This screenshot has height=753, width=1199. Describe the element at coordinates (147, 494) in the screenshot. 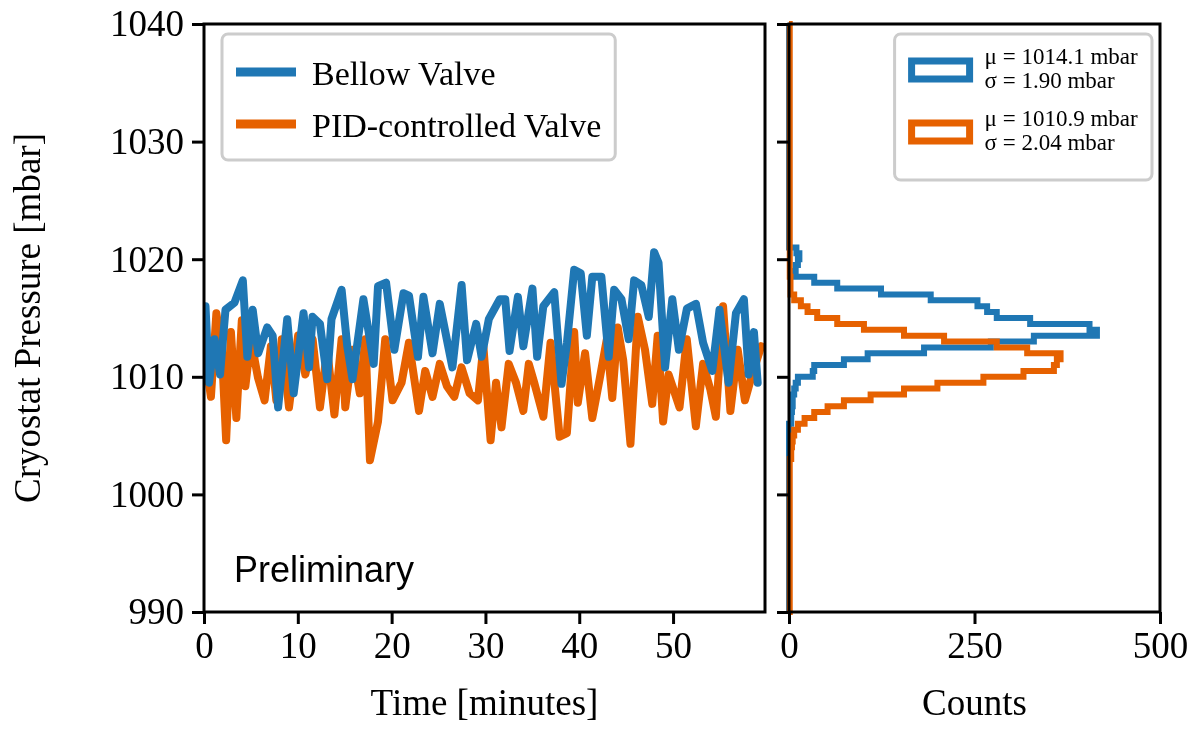

I see `y-tick-label: 1000` at that location.